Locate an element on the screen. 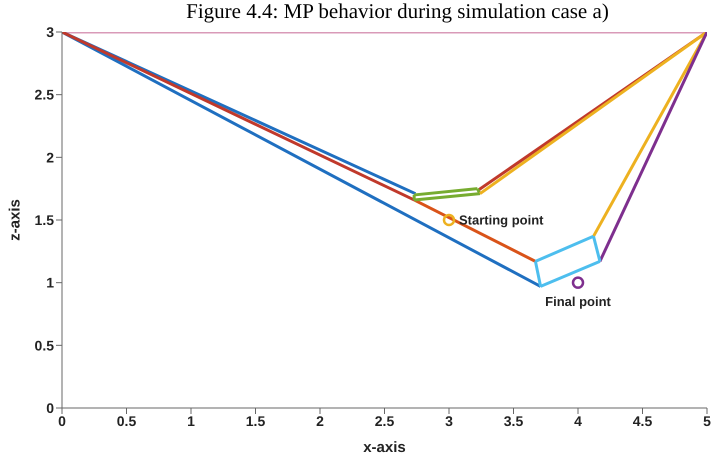  x-tick-label: 1.5 is located at coordinates (256, 420).